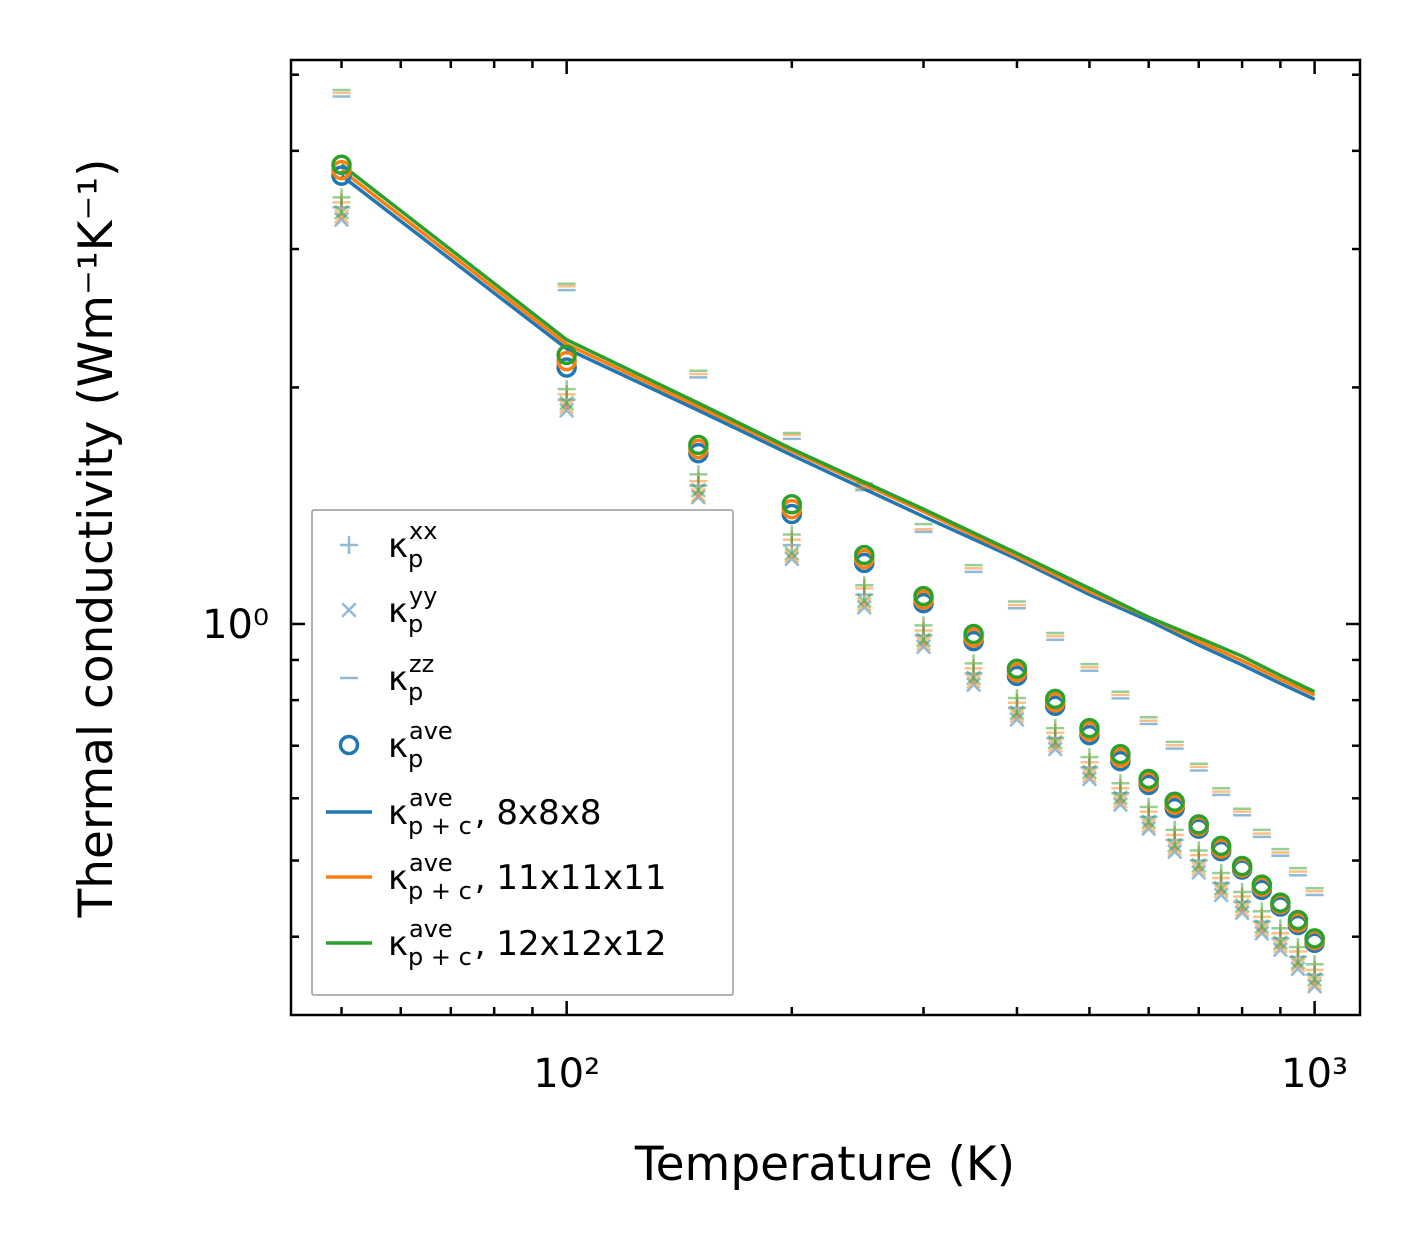  I want to click on legend-superscript: yy, so click(423, 596).